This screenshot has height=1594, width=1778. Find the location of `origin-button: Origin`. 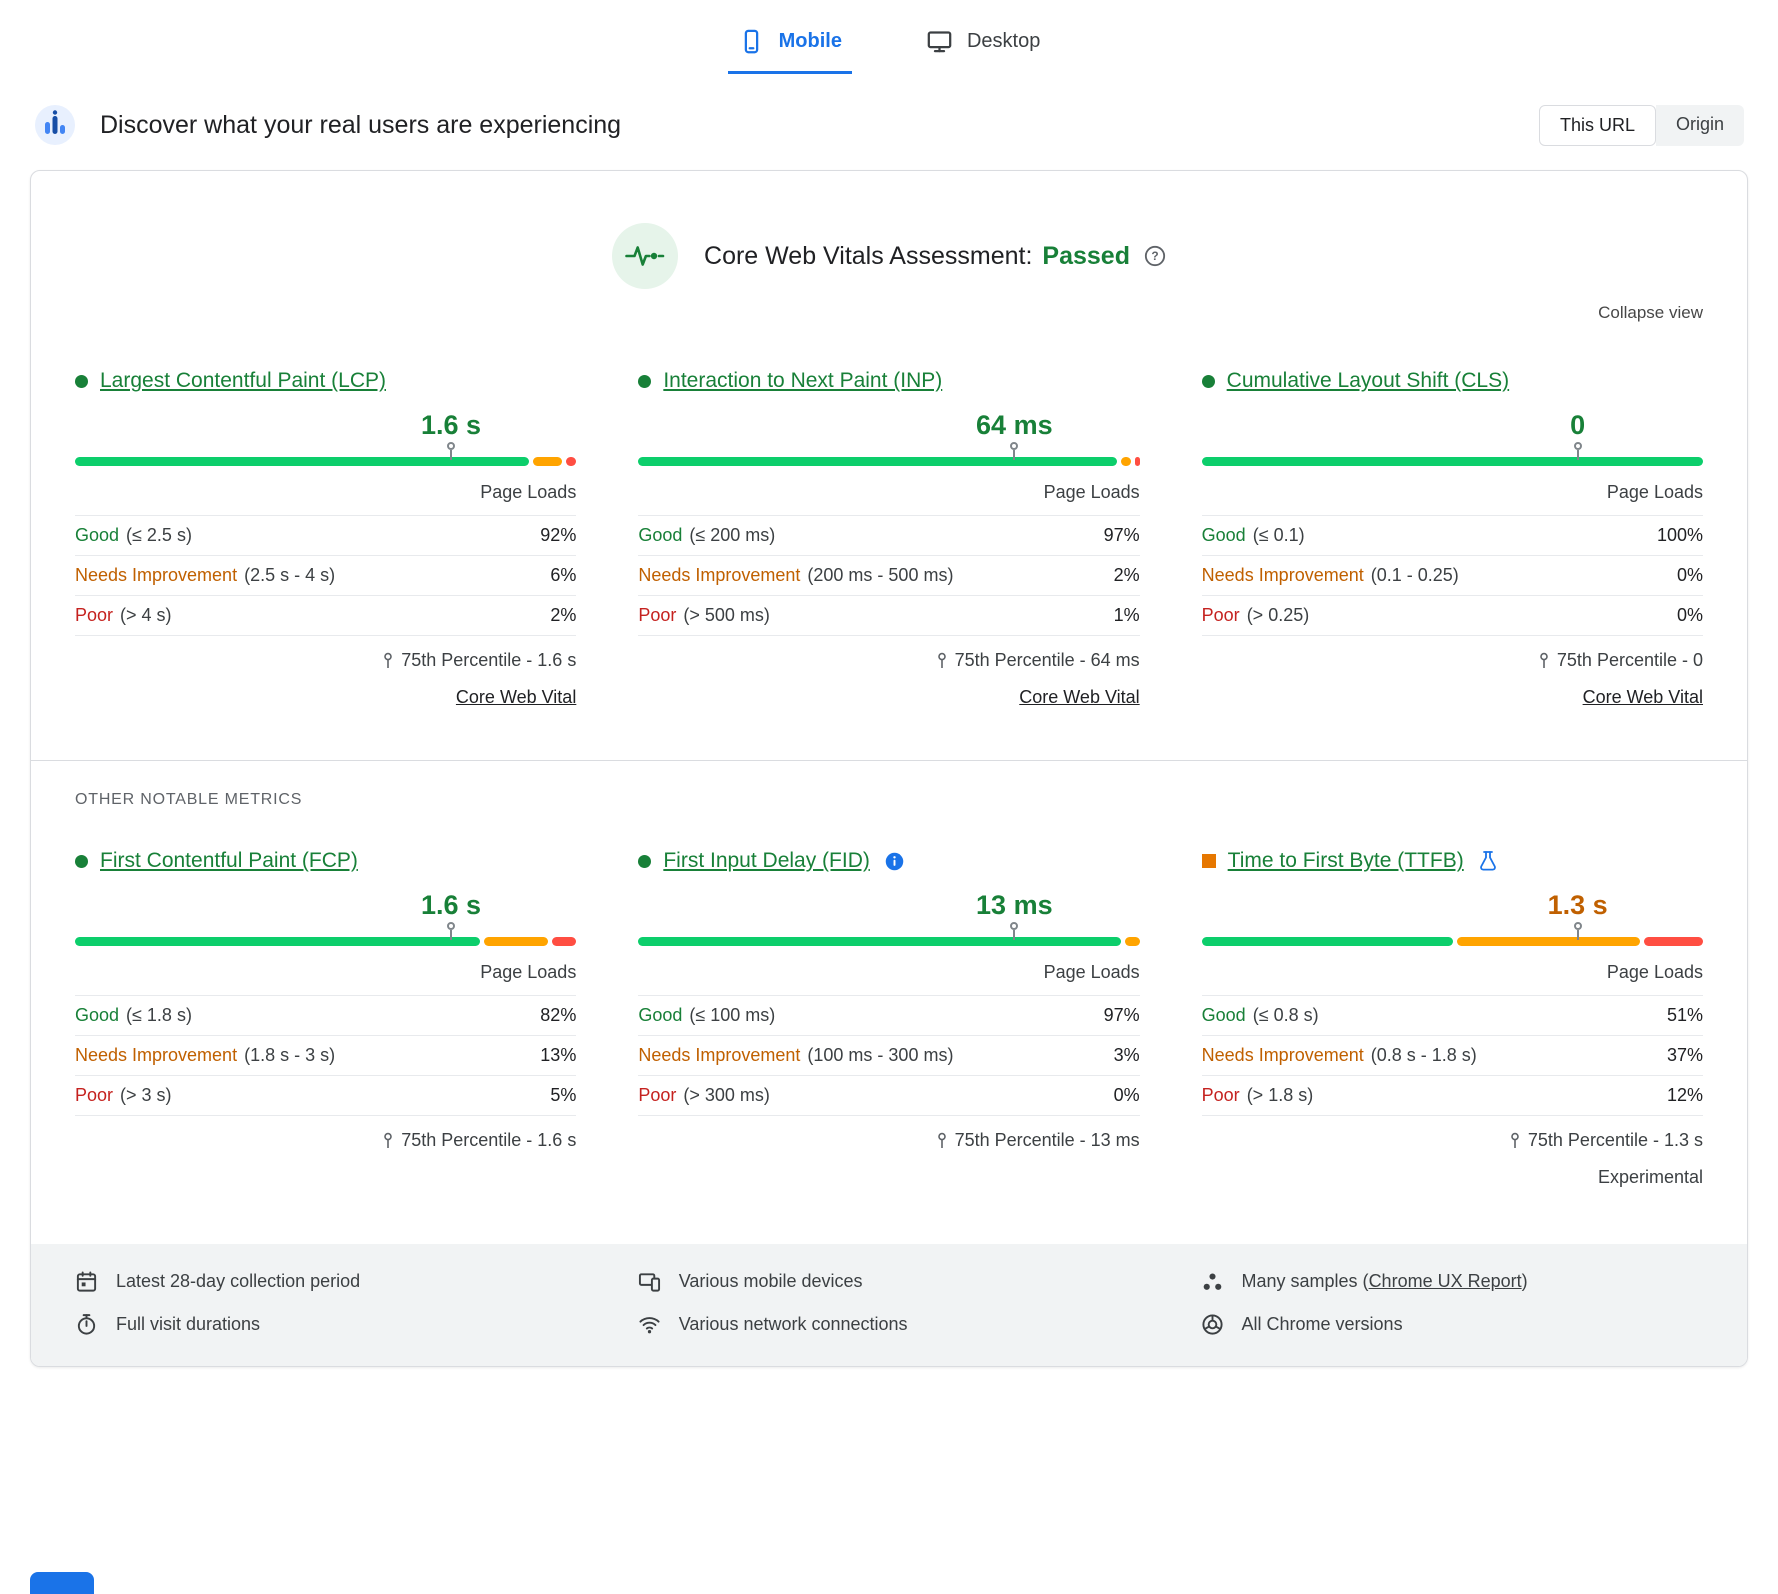

origin-button: Origin is located at coordinates (1699, 125).